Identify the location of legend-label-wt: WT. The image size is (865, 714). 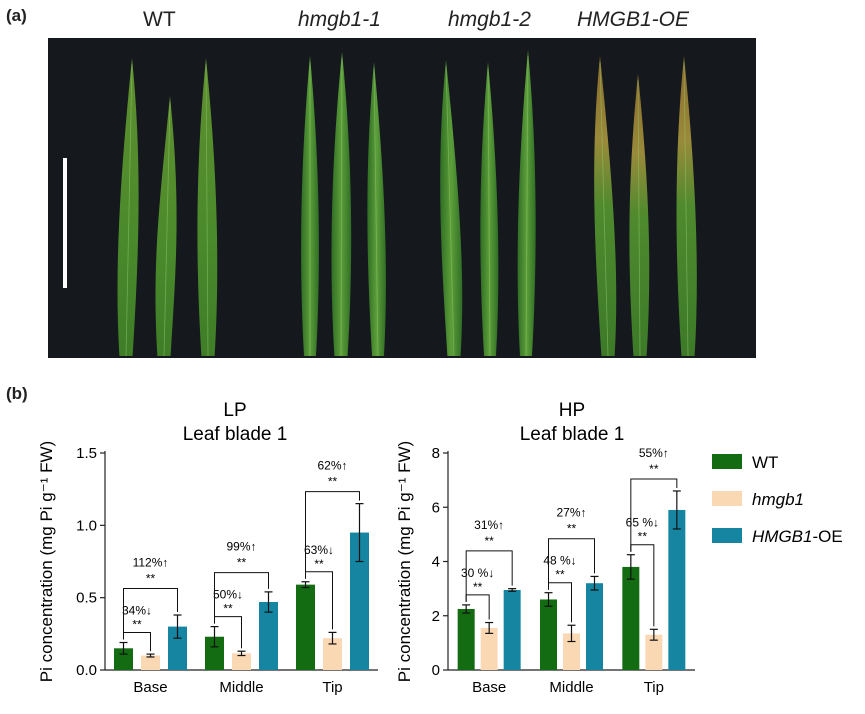
(765, 462).